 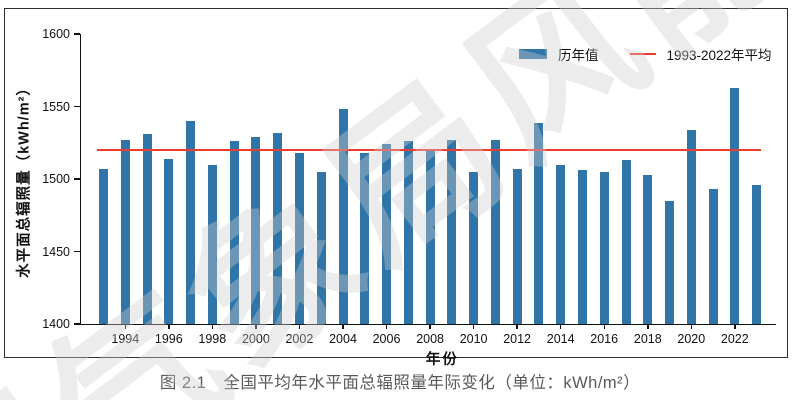 What do you see at coordinates (386, 234) in the screenshot?
I see `bar-2006` at bounding box center [386, 234].